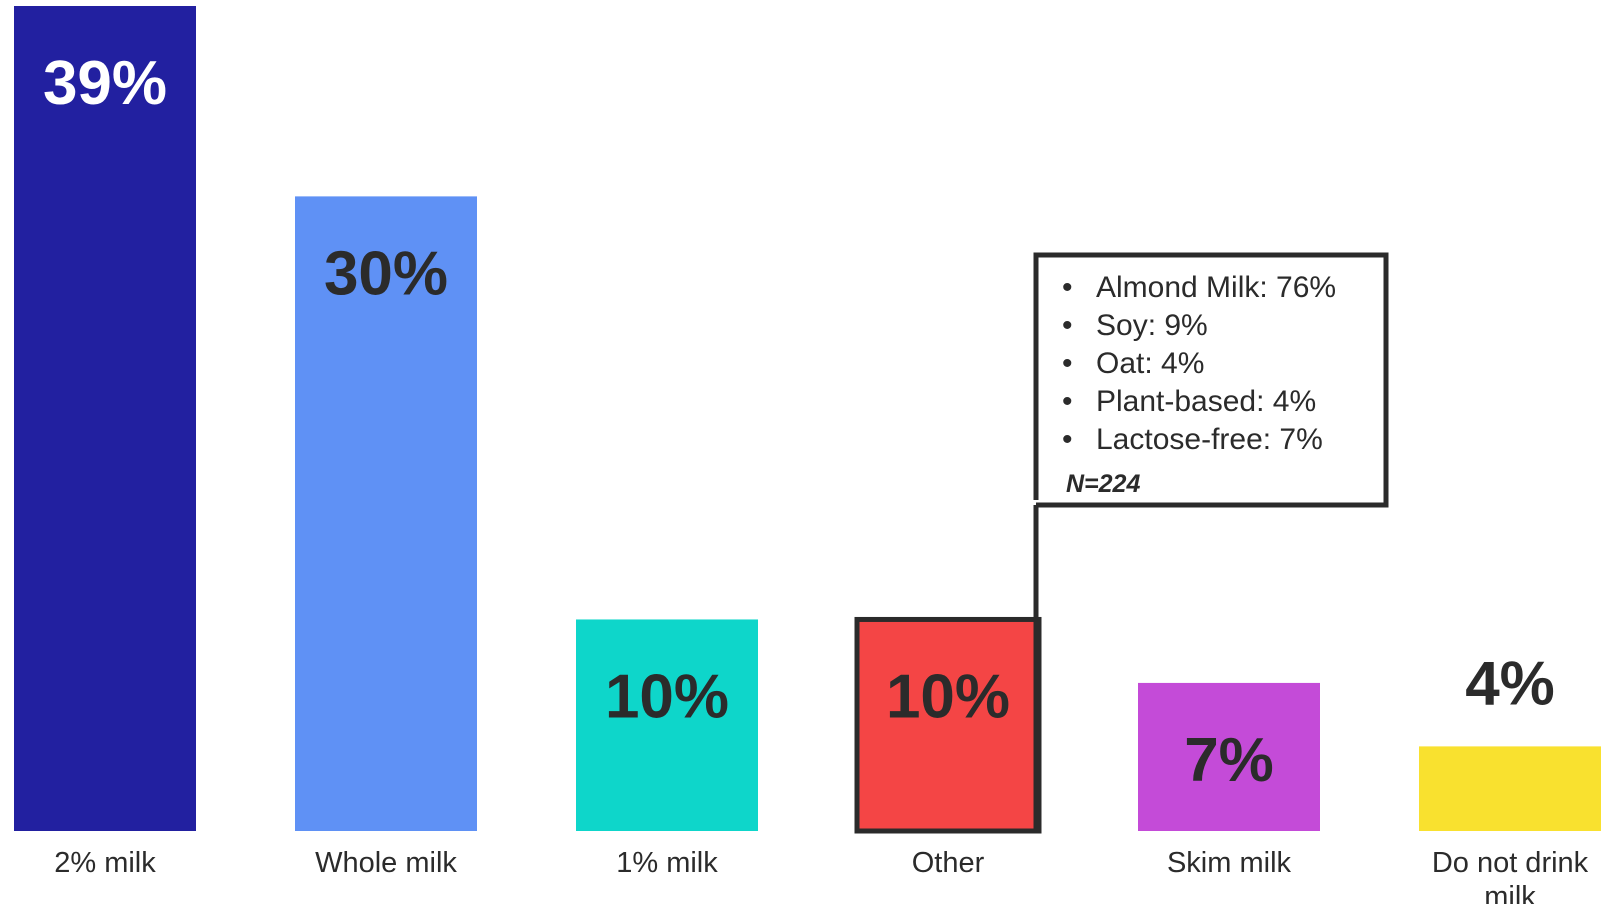  Describe the element at coordinates (1206, 401) in the screenshot. I see `callout-item: Plant-based: 4%` at that location.